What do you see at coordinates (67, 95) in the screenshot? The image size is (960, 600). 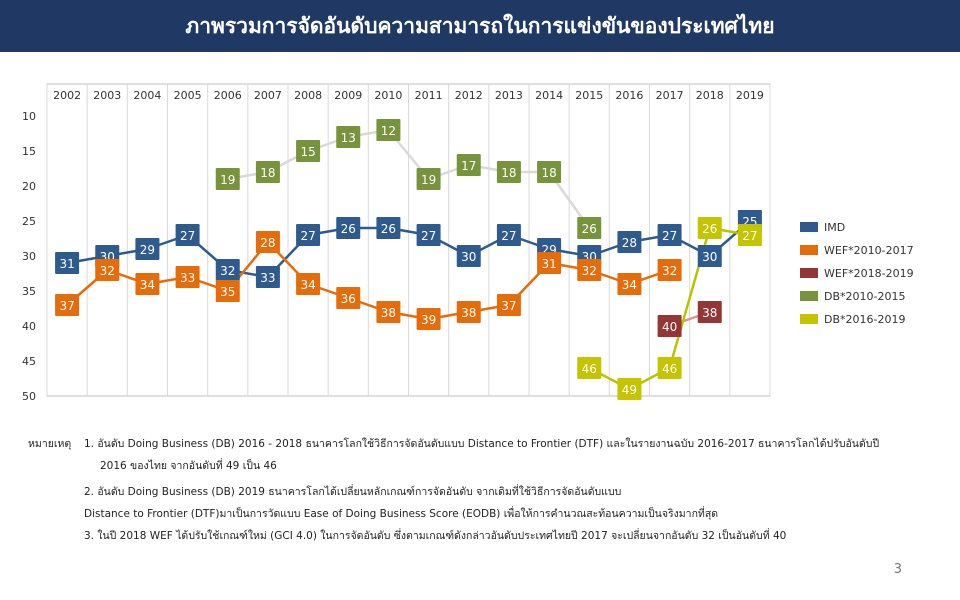 I see `x-tick-label: 2002` at bounding box center [67, 95].